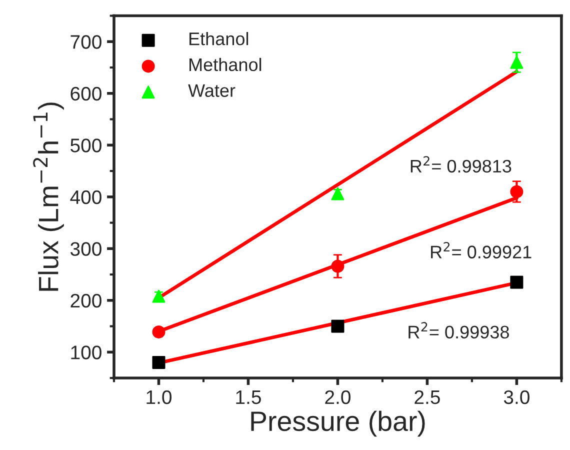 The image size is (570, 450). What do you see at coordinates (86, 93) in the screenshot?
I see `y-tick-label: 600` at bounding box center [86, 93].